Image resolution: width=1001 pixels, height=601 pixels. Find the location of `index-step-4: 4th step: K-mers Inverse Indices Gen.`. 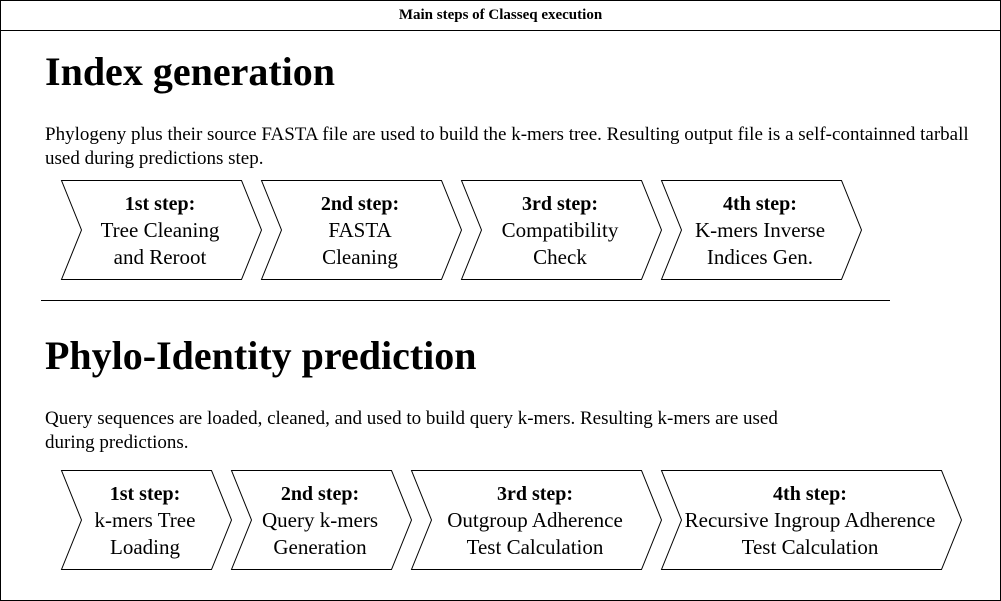

index-step-4: 4th step: K-mers Inverse Indices Gen. is located at coordinates (760, 230).